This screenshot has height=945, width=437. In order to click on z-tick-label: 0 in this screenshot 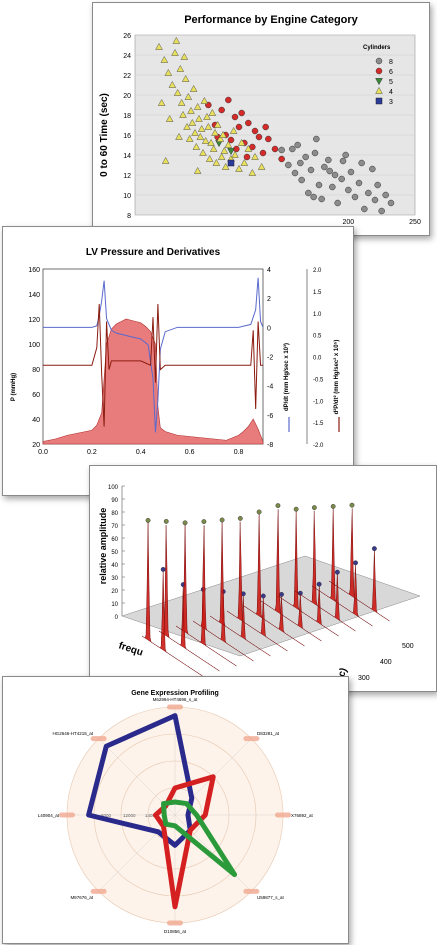, I will do `click(117, 618)`.